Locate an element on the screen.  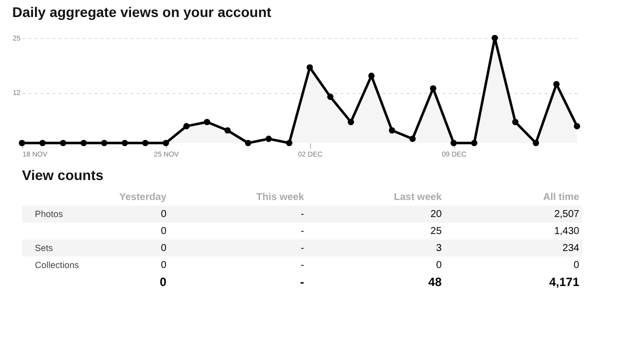
category-label: Last week is located at coordinates (418, 198).